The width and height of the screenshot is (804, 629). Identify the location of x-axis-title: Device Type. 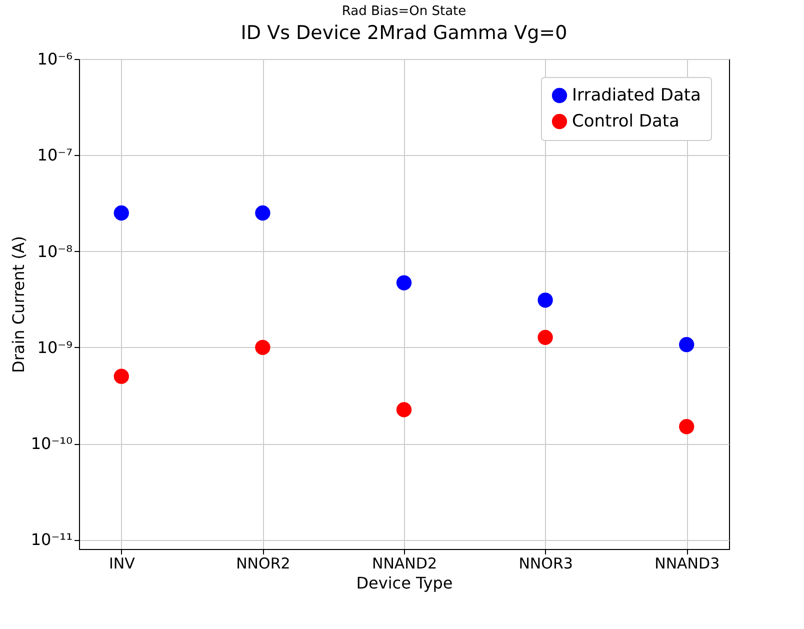
(404, 583).